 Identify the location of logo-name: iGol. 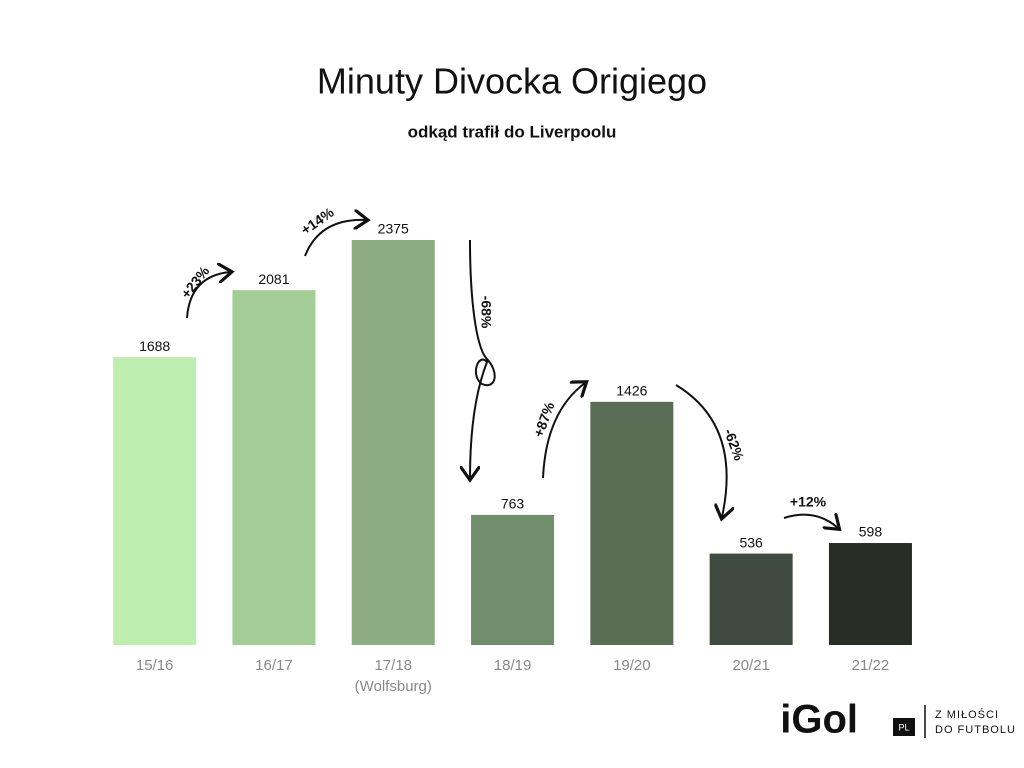
(819, 720).